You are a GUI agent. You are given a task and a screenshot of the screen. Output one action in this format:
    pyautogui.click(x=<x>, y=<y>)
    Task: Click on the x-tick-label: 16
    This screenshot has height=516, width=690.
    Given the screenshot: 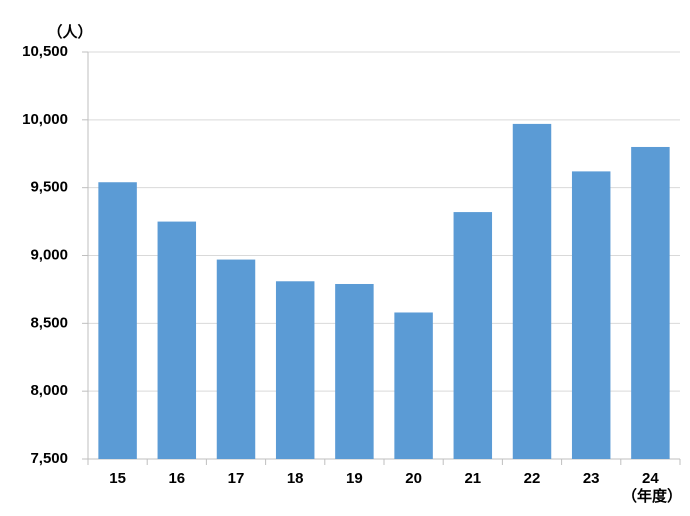 What is the action you would take?
    pyautogui.click(x=176, y=478)
    